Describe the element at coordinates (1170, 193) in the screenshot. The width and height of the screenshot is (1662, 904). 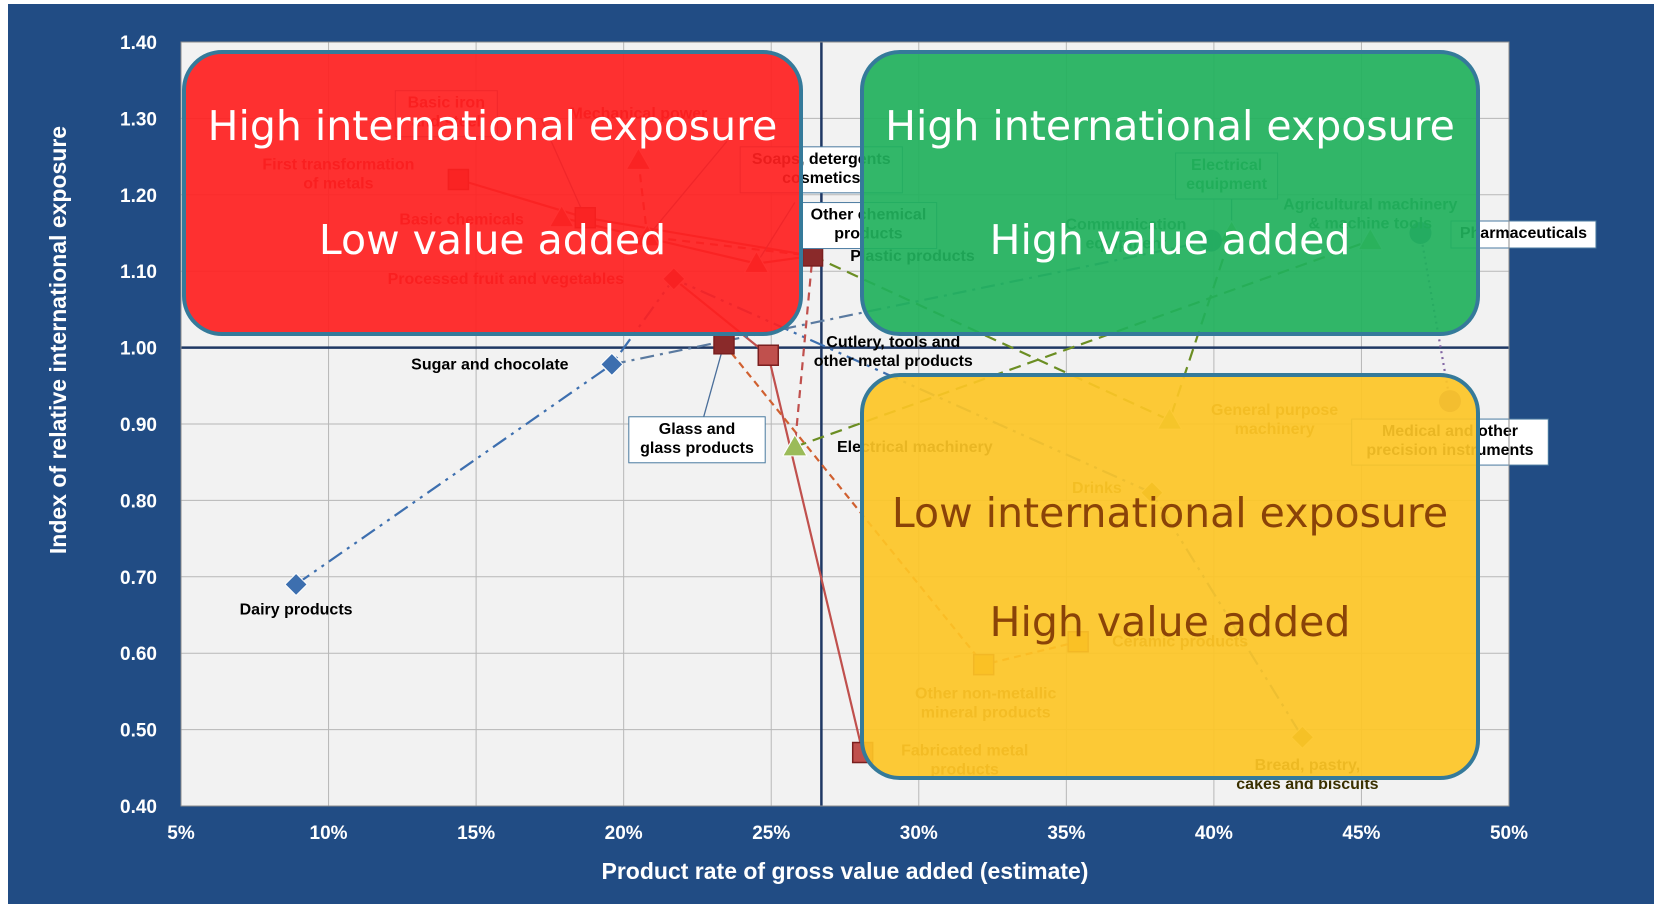
I see `quadrant-box-top-right` at that location.